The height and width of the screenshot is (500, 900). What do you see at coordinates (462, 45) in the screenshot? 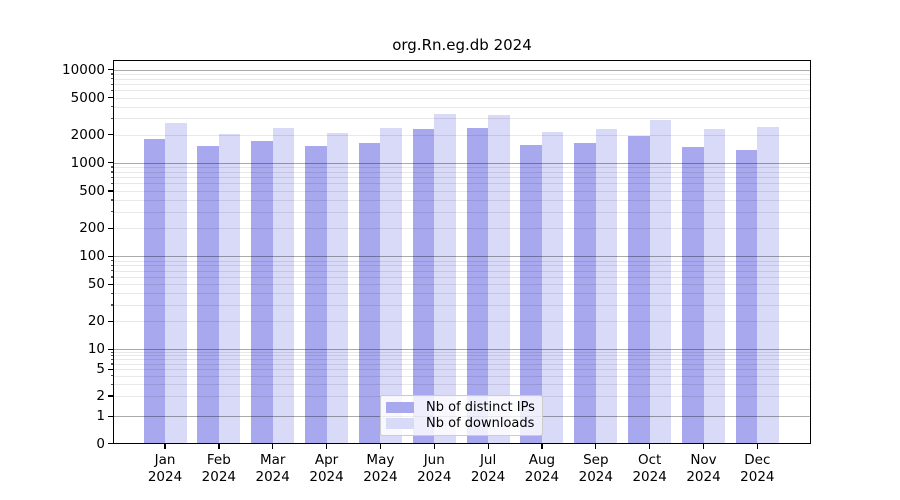
I see `chart-title: org.Rn.eg.db 2024` at bounding box center [462, 45].